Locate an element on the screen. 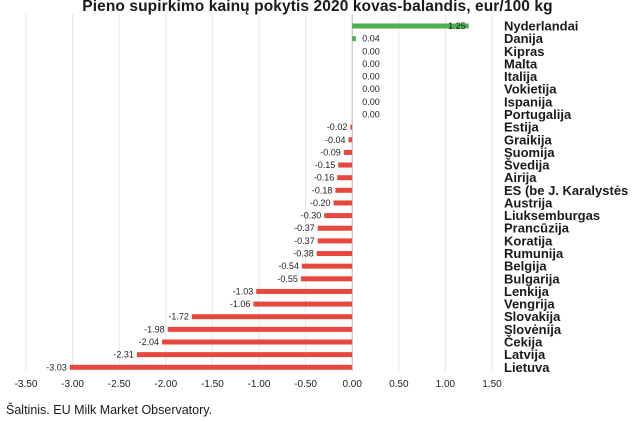 Image resolution: width=635 pixels, height=422 pixels. x-tick-label-10: 1.50 is located at coordinates (492, 384).